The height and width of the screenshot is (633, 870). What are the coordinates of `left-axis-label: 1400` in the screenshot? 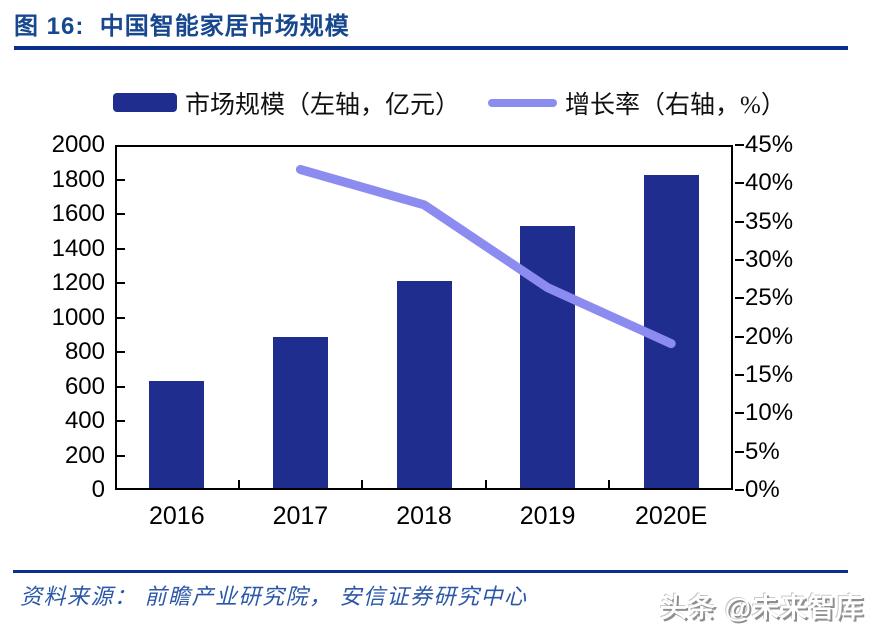 It's located at (78, 248).